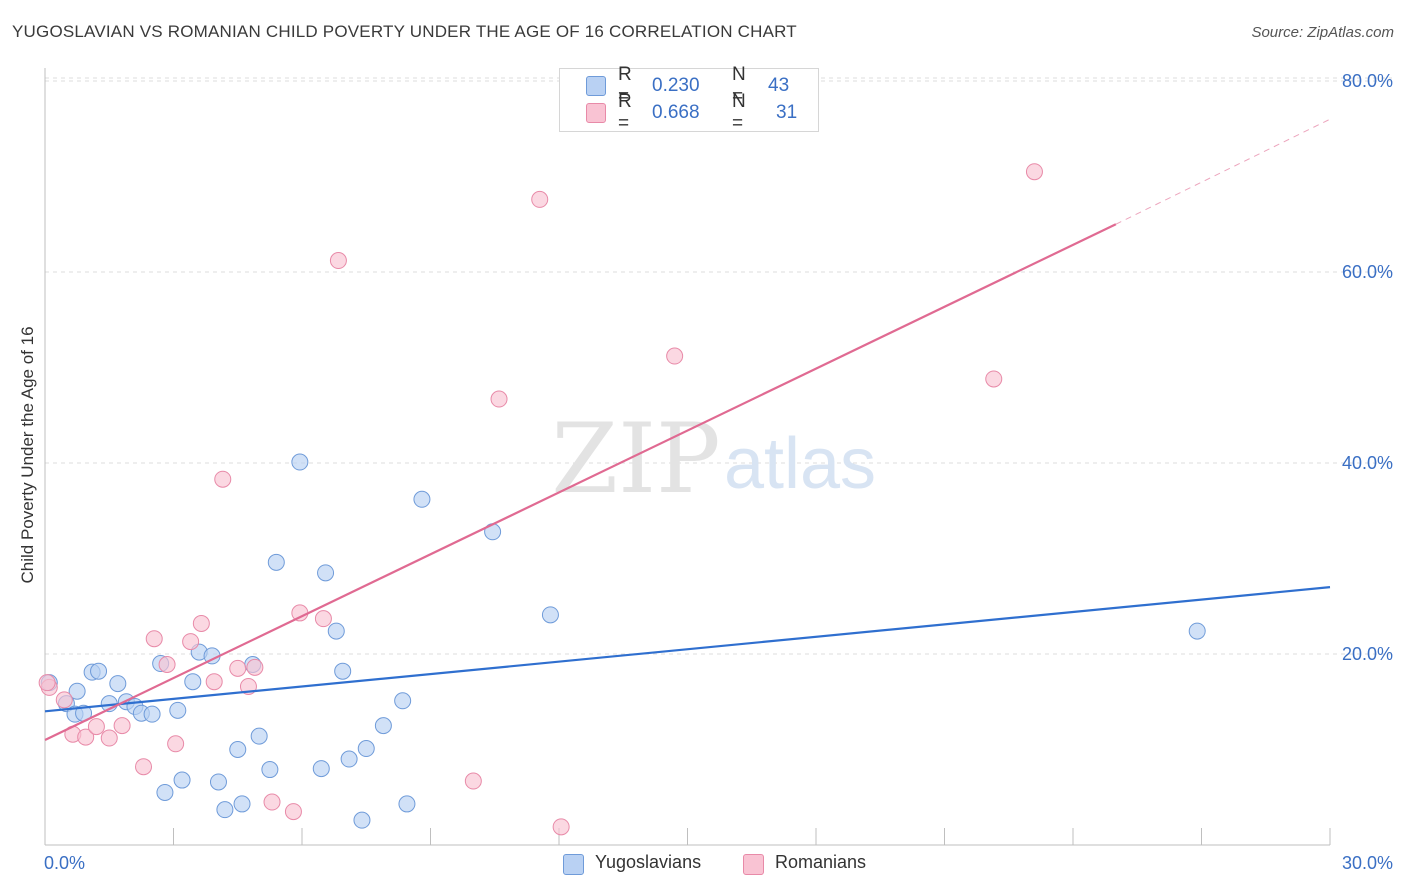 This screenshot has height=892, width=1406. Describe the element at coordinates (64, 863) in the screenshot. I see `x-tick-label: 0.0%` at that location.